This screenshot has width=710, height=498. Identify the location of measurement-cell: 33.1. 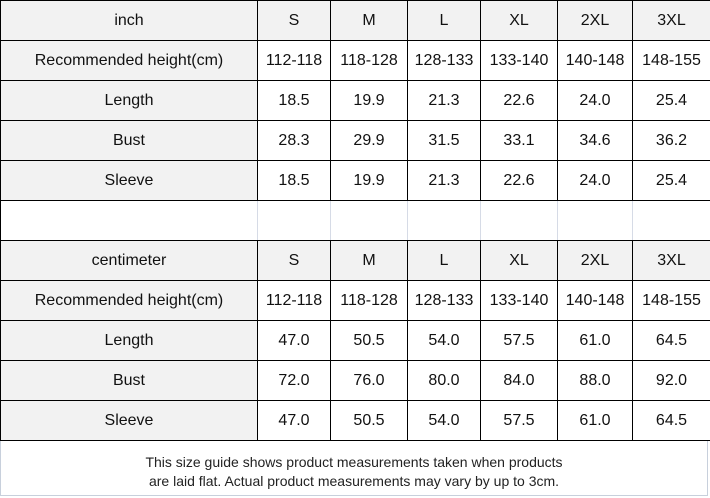
(519, 140).